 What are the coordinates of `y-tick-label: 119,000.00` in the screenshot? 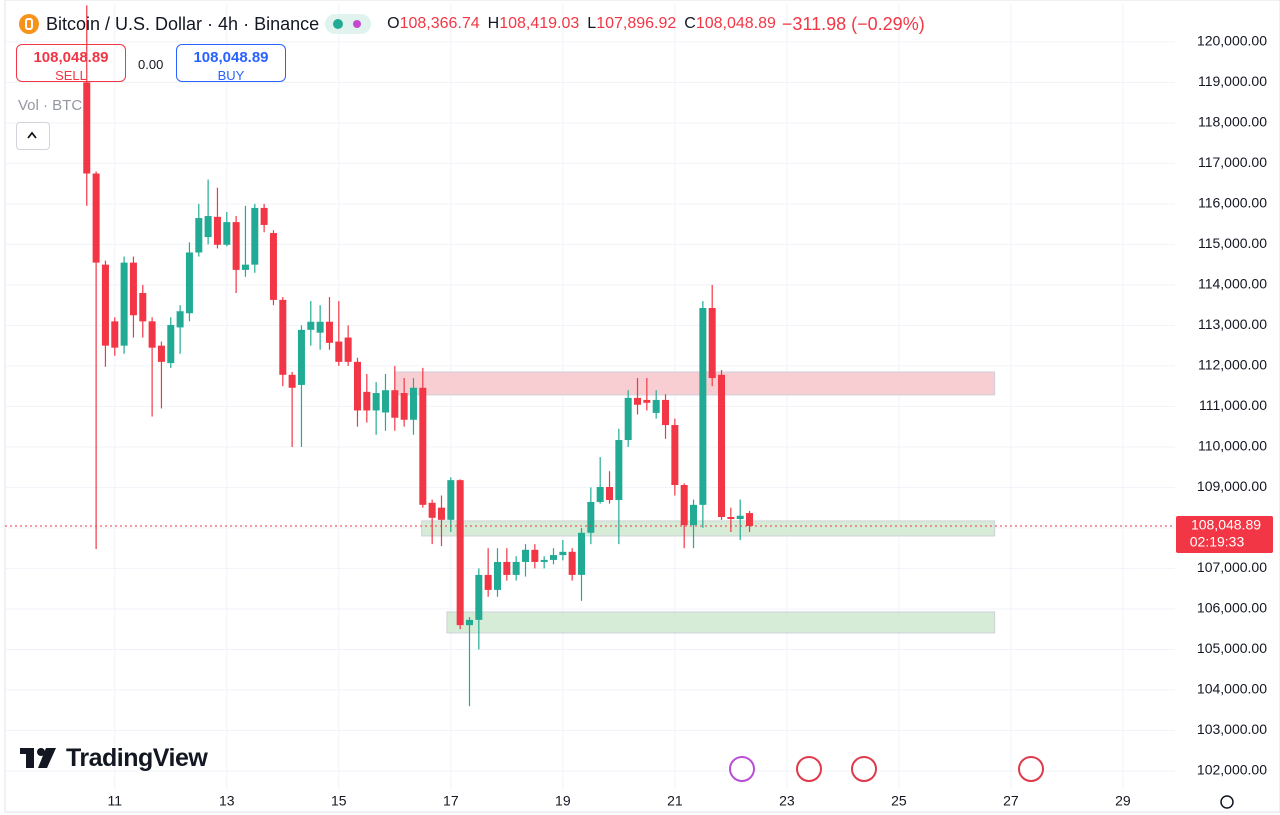 It's located at (1232, 81).